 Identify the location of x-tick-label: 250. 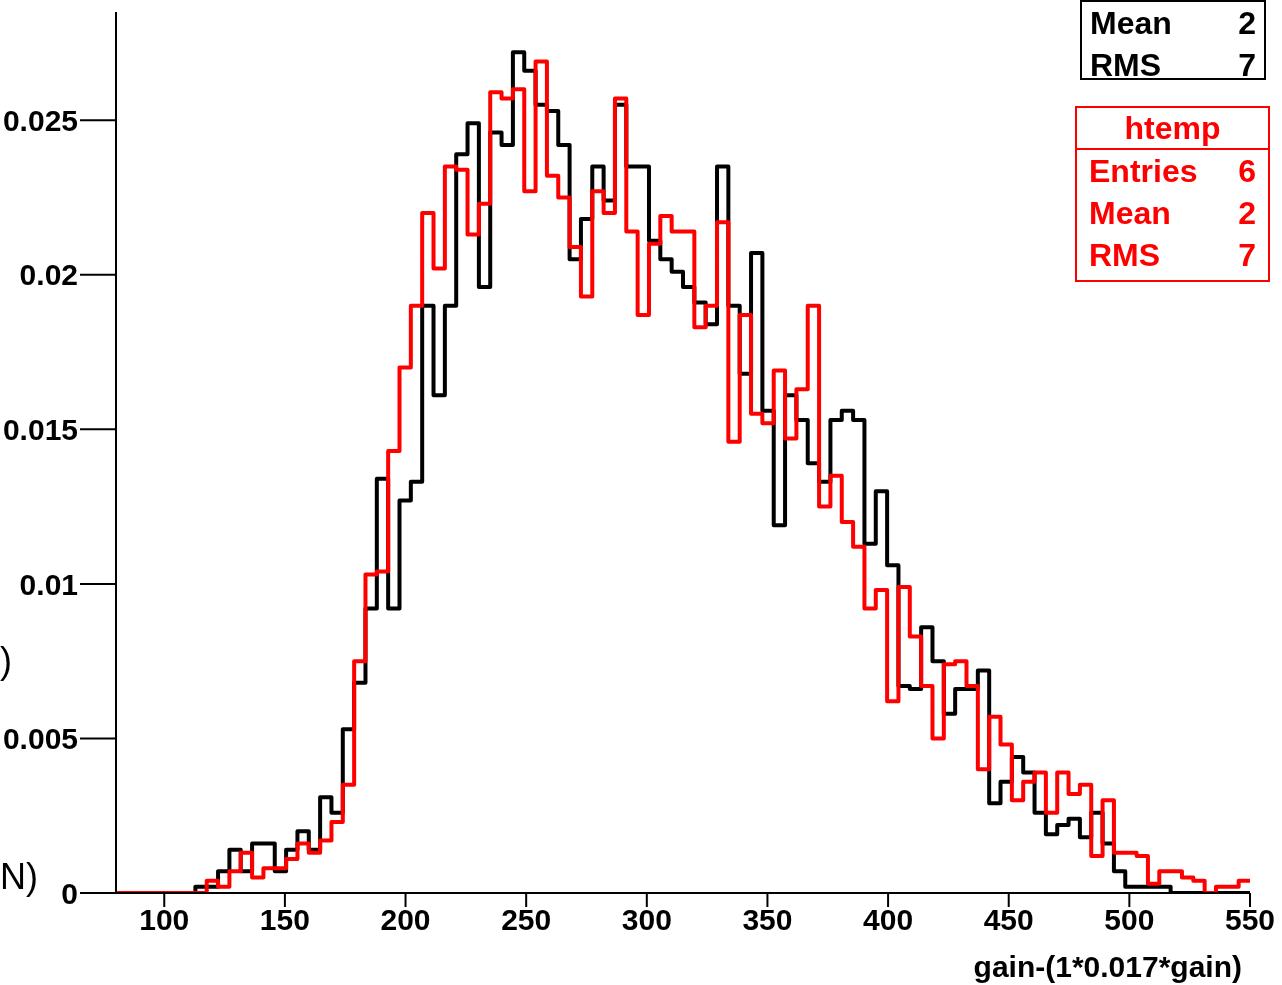
(526, 920).